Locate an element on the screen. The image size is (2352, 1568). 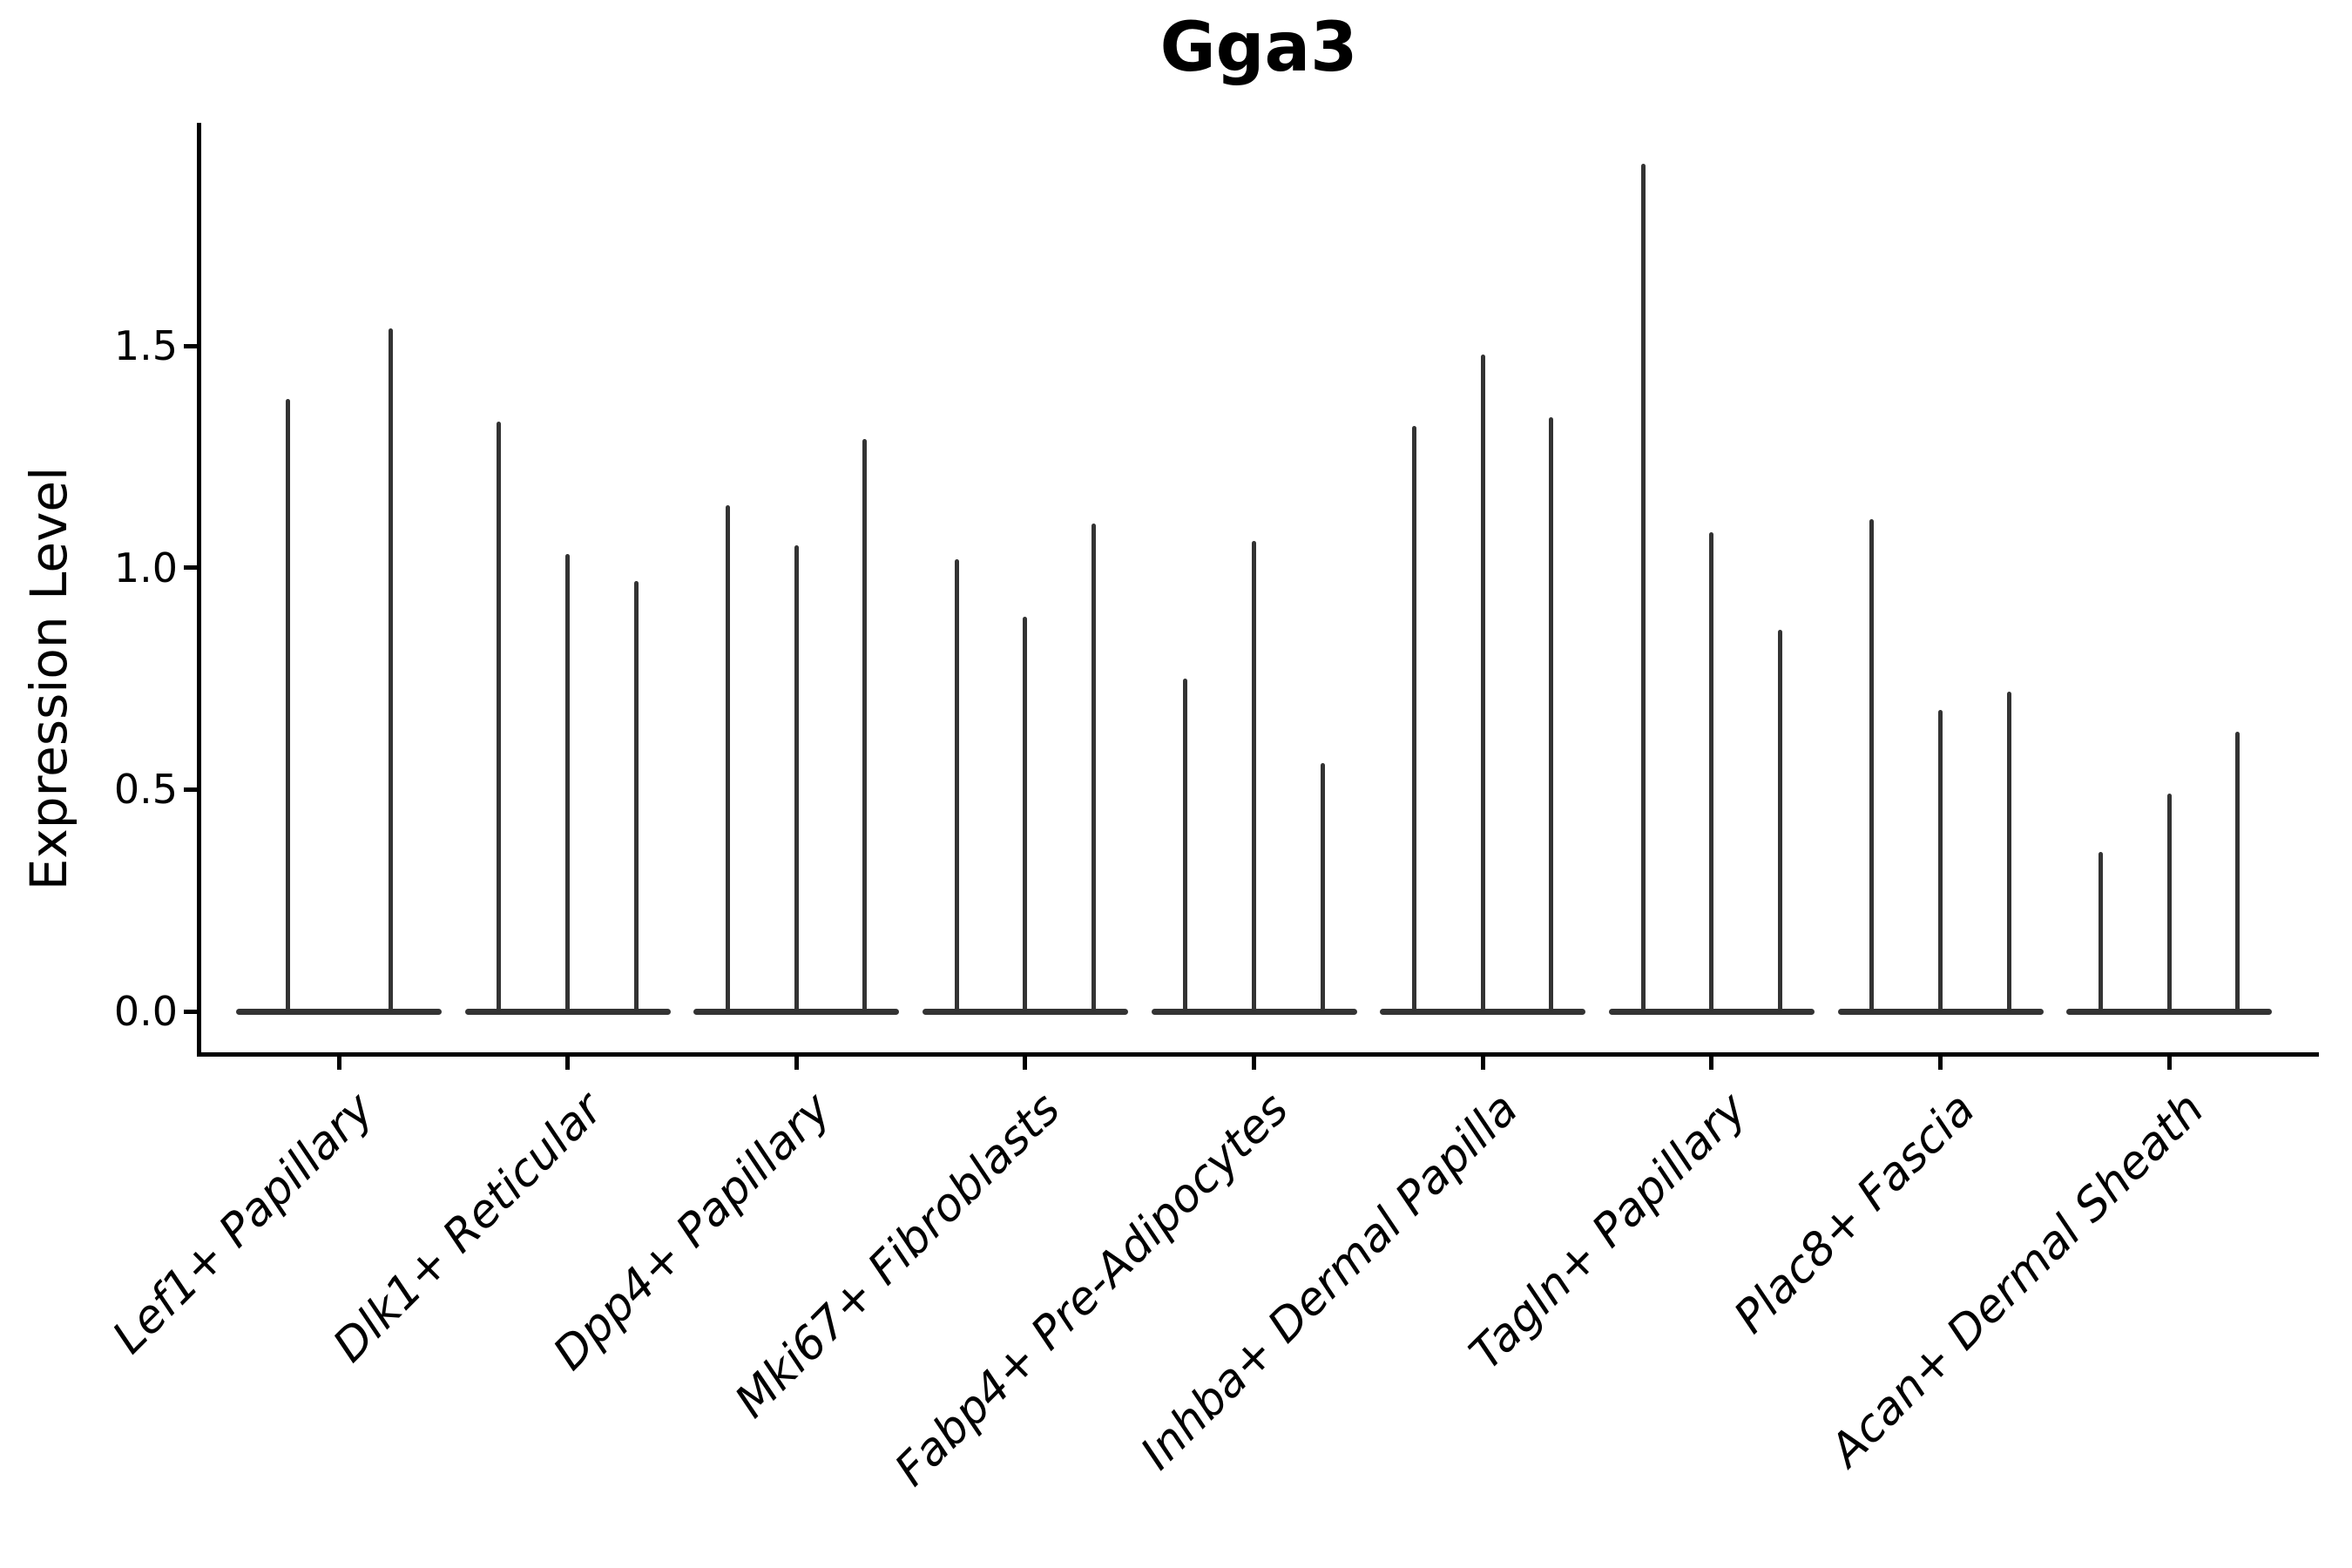
y-tick-label: 0.0 is located at coordinates (145, 1012).